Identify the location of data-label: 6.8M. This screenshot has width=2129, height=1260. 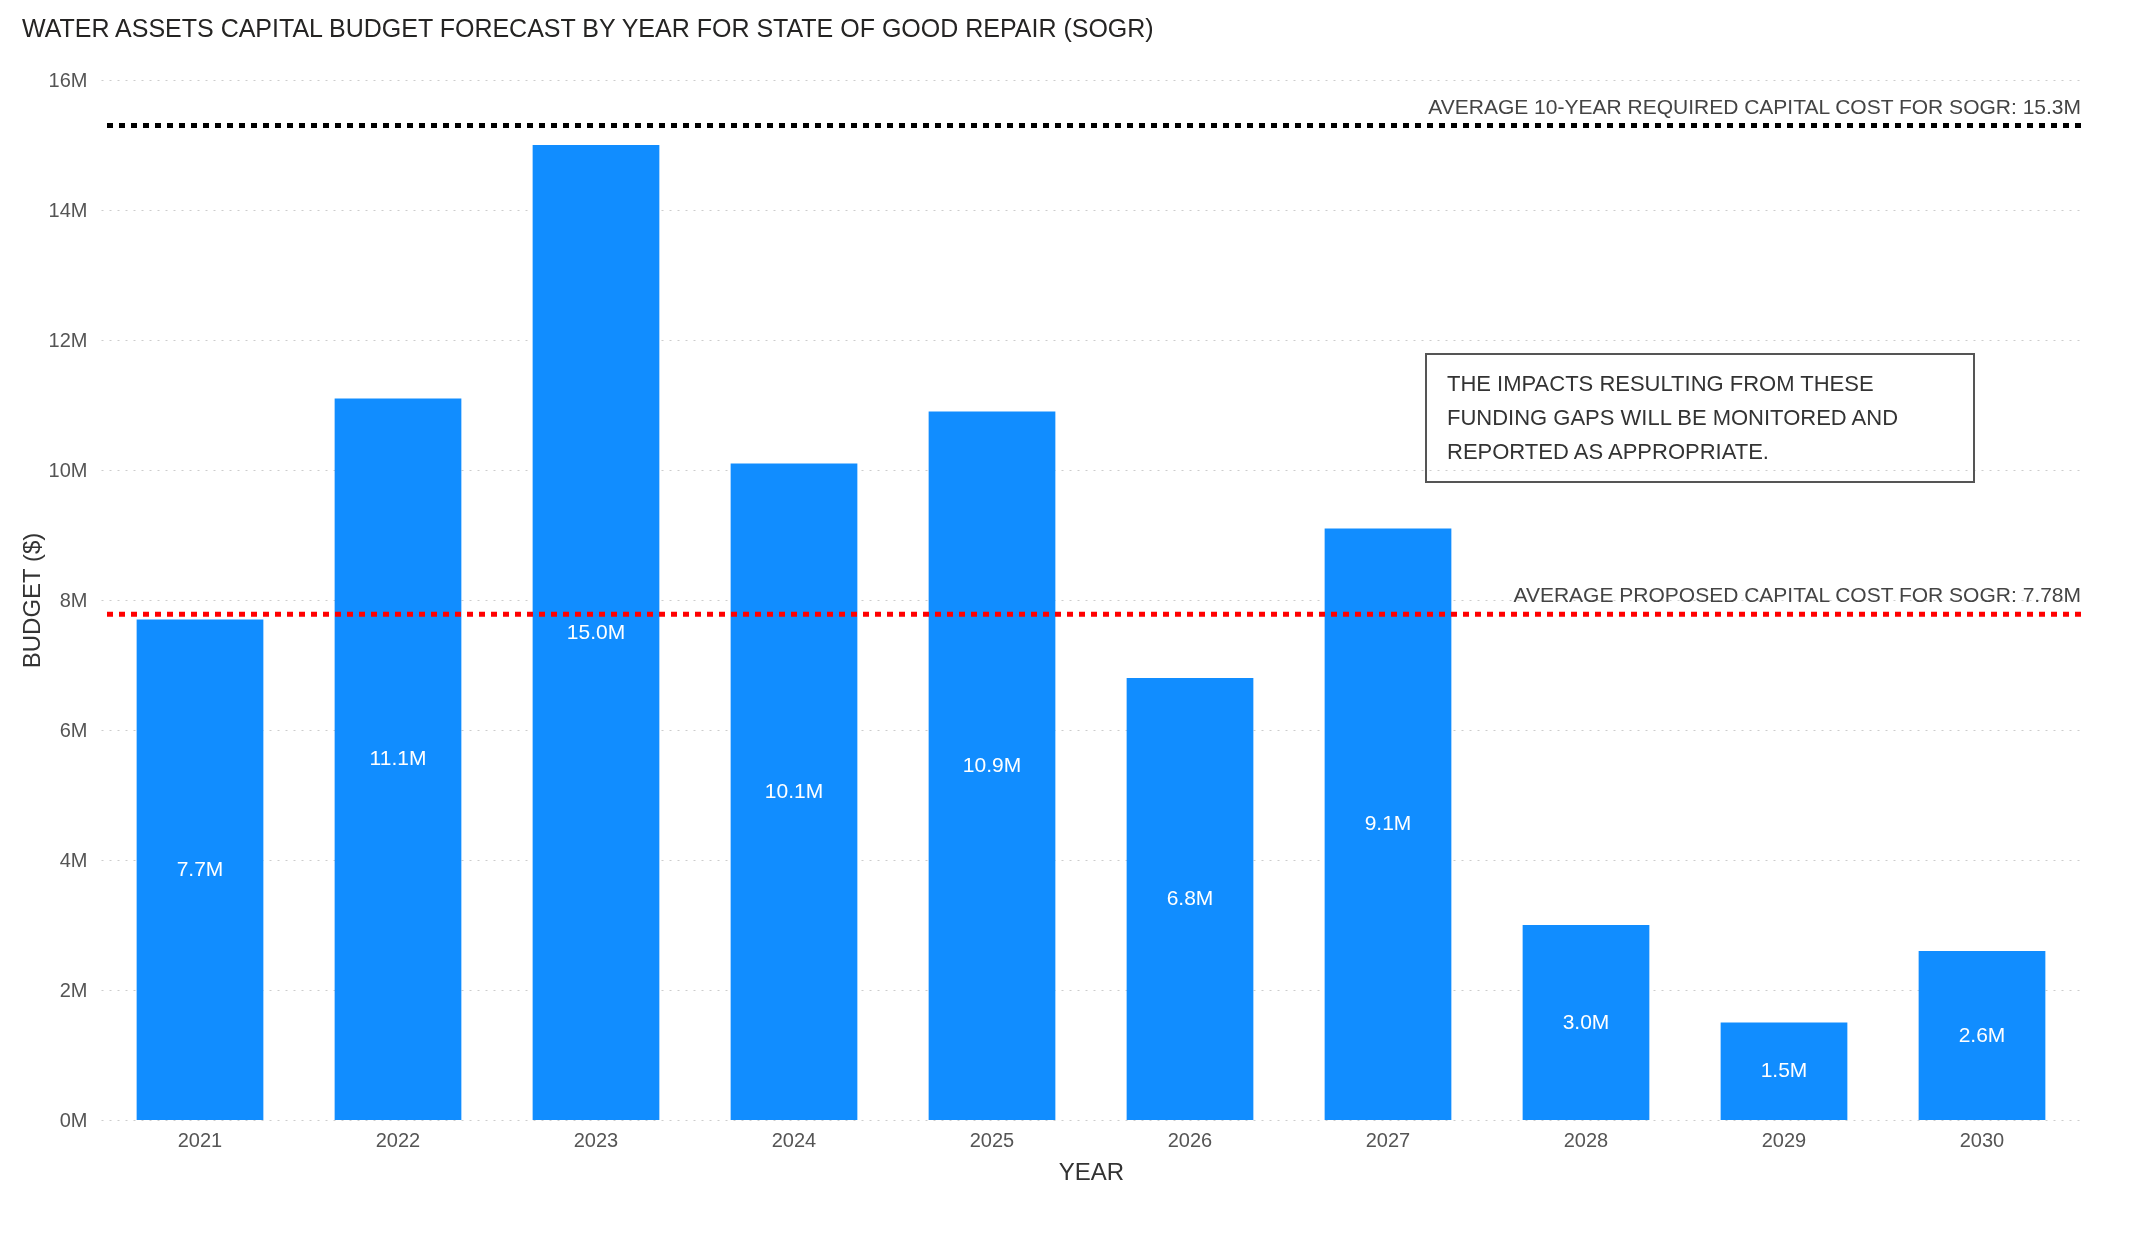
(1190, 897).